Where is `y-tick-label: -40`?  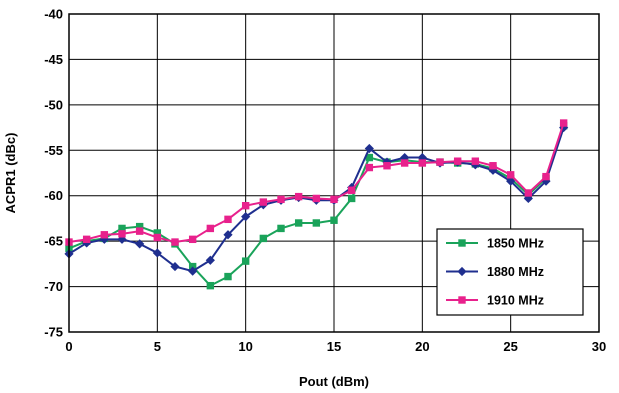
y-tick-label: -40 is located at coordinates (53, 14).